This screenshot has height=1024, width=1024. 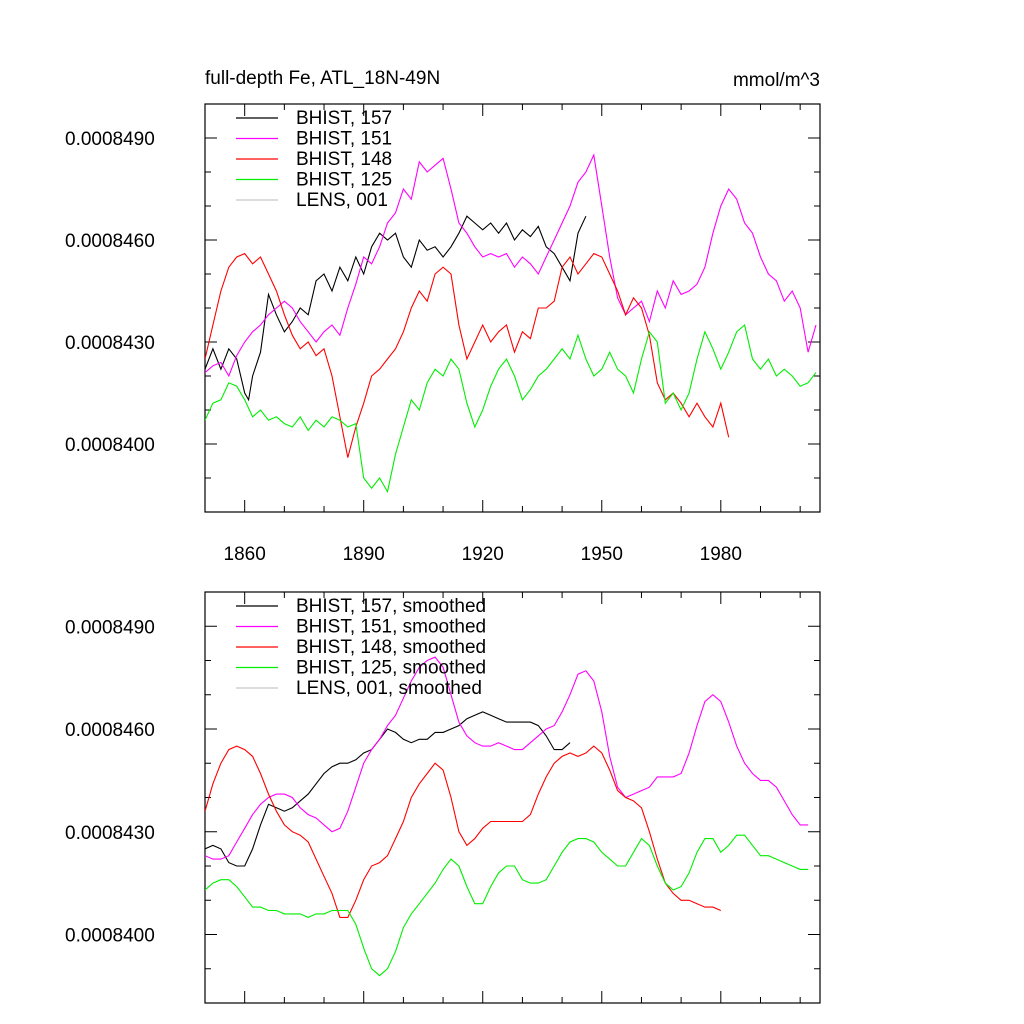 I want to click on legend-label: BHIST, 157, so click(x=344, y=118).